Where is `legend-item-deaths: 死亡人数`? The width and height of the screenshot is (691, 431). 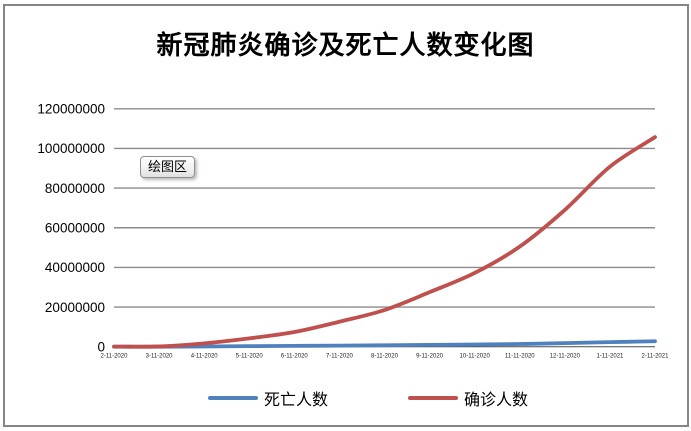
legend-item-deaths: 死亡人数 is located at coordinates (268, 399).